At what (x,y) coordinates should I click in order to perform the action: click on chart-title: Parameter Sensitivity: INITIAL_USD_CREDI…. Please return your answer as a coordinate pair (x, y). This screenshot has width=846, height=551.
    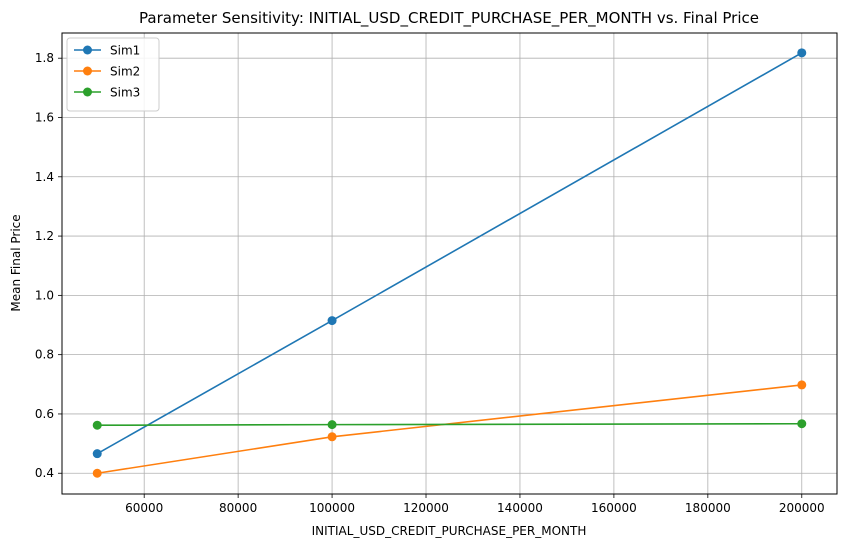
    Looking at the image, I should click on (449, 18).